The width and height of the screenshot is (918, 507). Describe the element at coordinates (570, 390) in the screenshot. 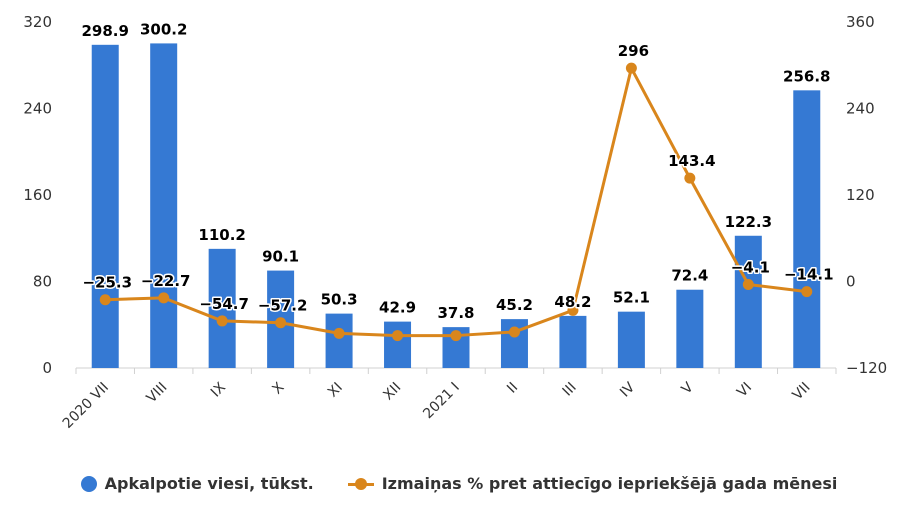

I see `x-tick-label: III` at that location.